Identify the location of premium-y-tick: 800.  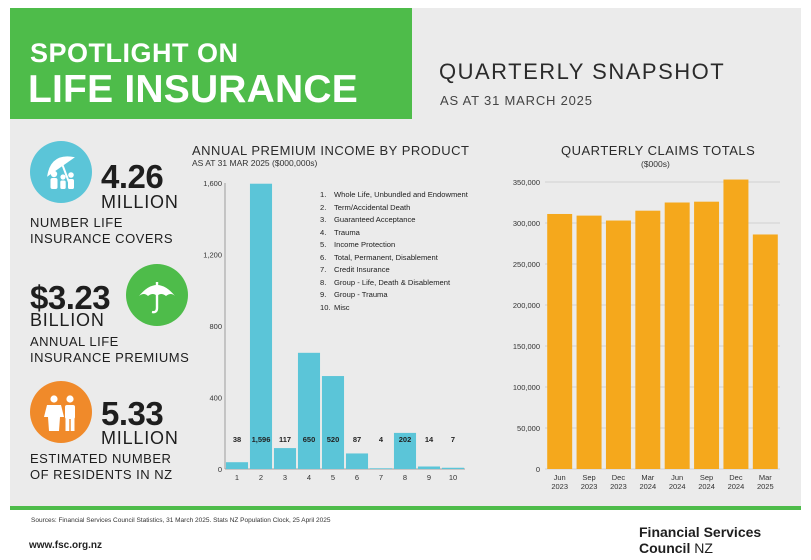
(215, 326).